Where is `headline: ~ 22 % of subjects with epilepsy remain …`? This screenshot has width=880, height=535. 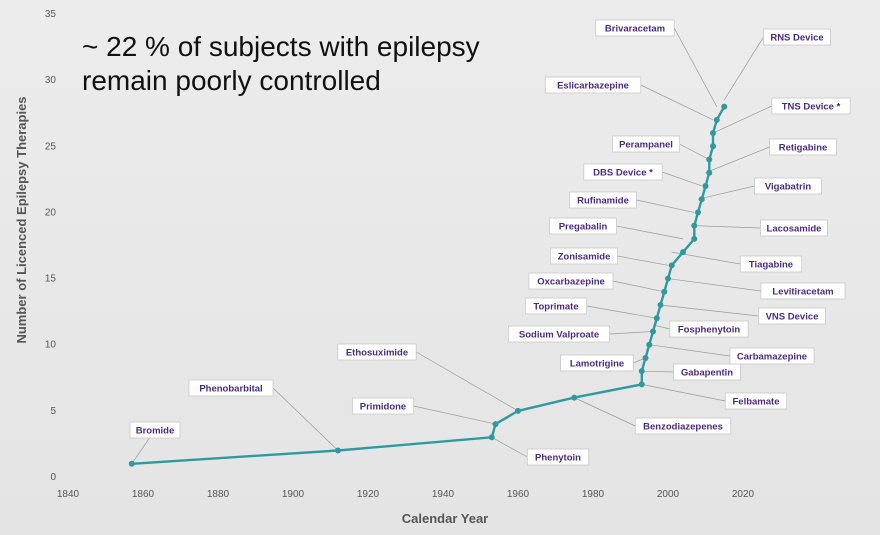
headline: ~ 22 % of subjects with epilepsy remain … is located at coordinates (281, 64).